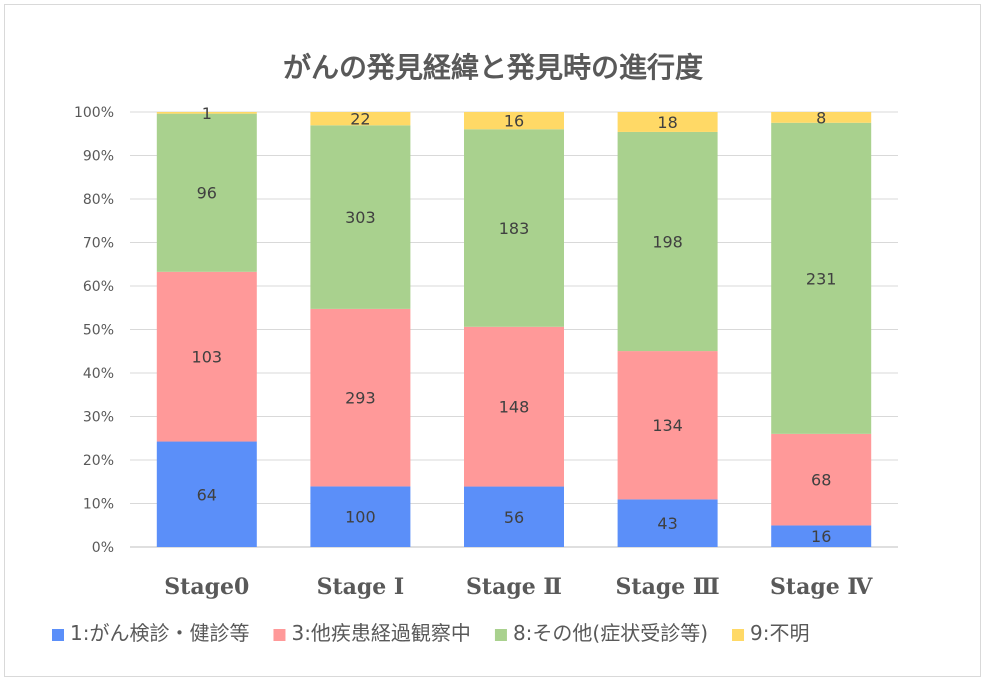 The width and height of the screenshot is (987, 683). I want to click on data-label: 100, so click(360, 517).